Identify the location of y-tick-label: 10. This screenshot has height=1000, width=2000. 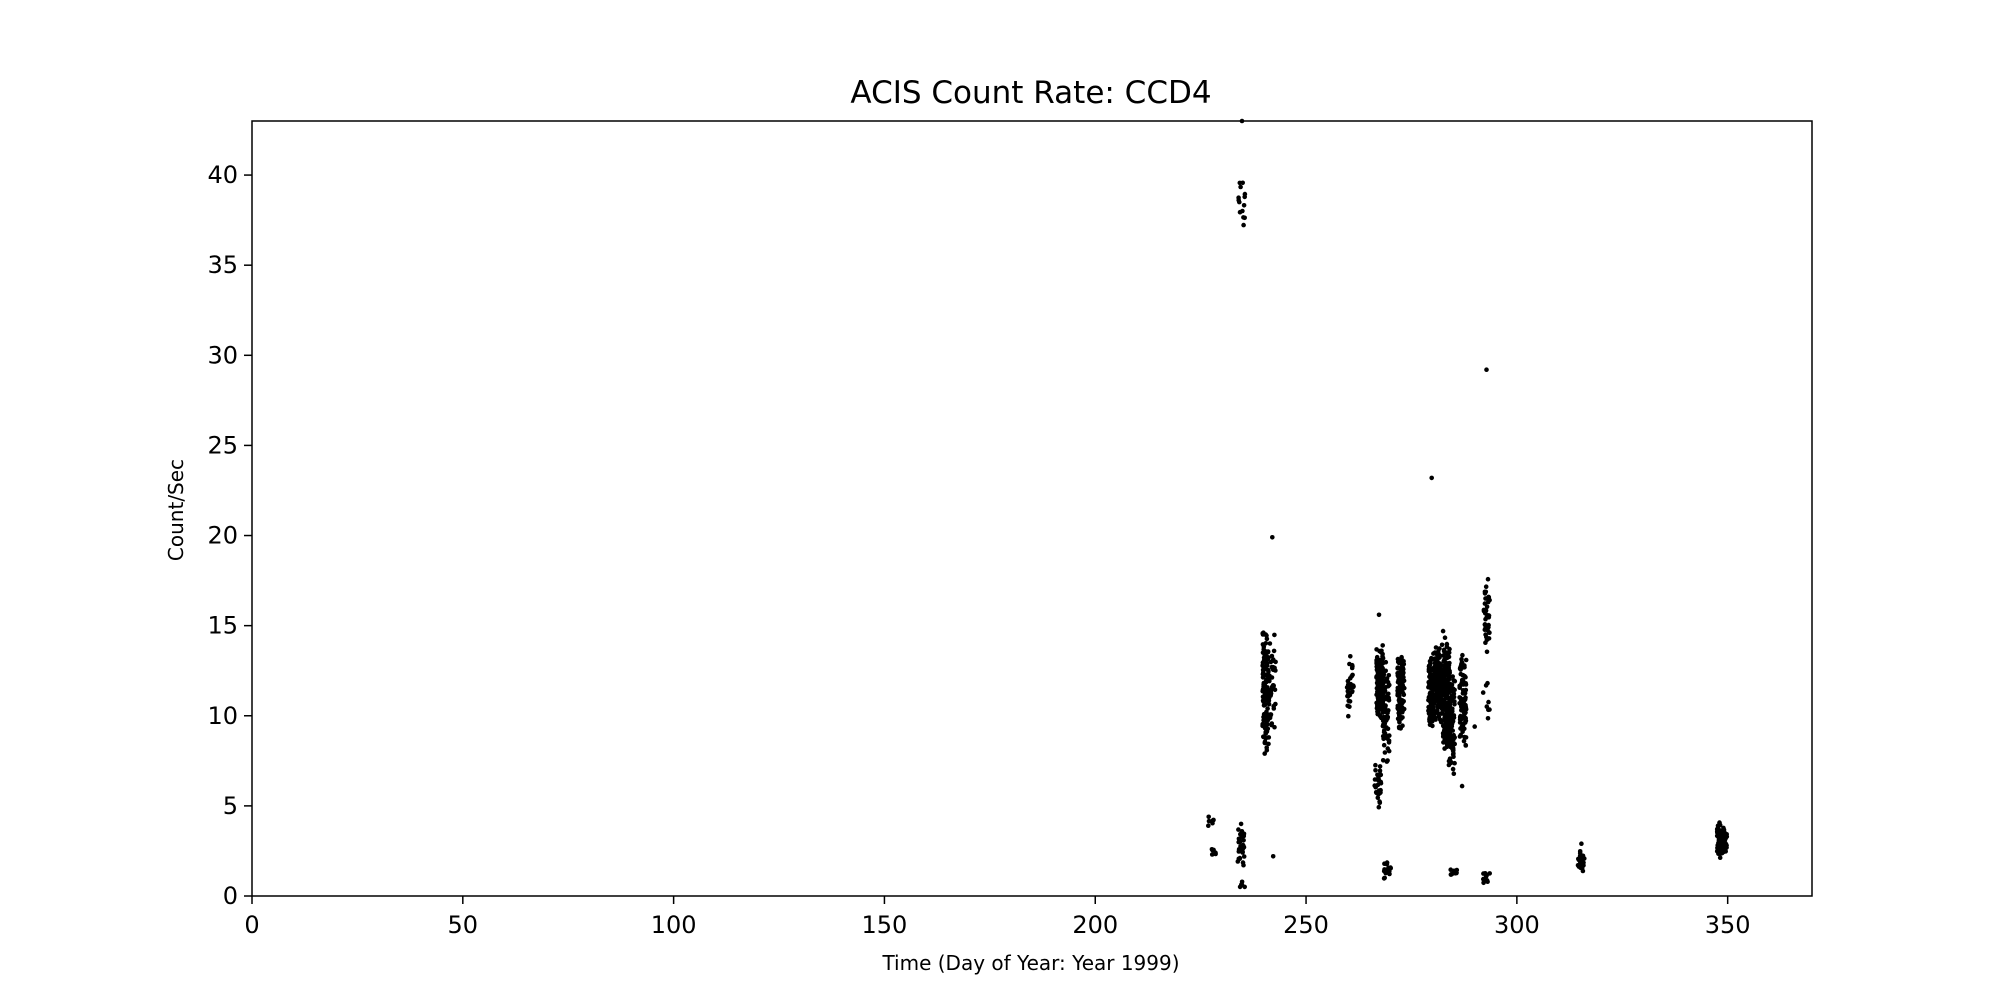
(222, 716).